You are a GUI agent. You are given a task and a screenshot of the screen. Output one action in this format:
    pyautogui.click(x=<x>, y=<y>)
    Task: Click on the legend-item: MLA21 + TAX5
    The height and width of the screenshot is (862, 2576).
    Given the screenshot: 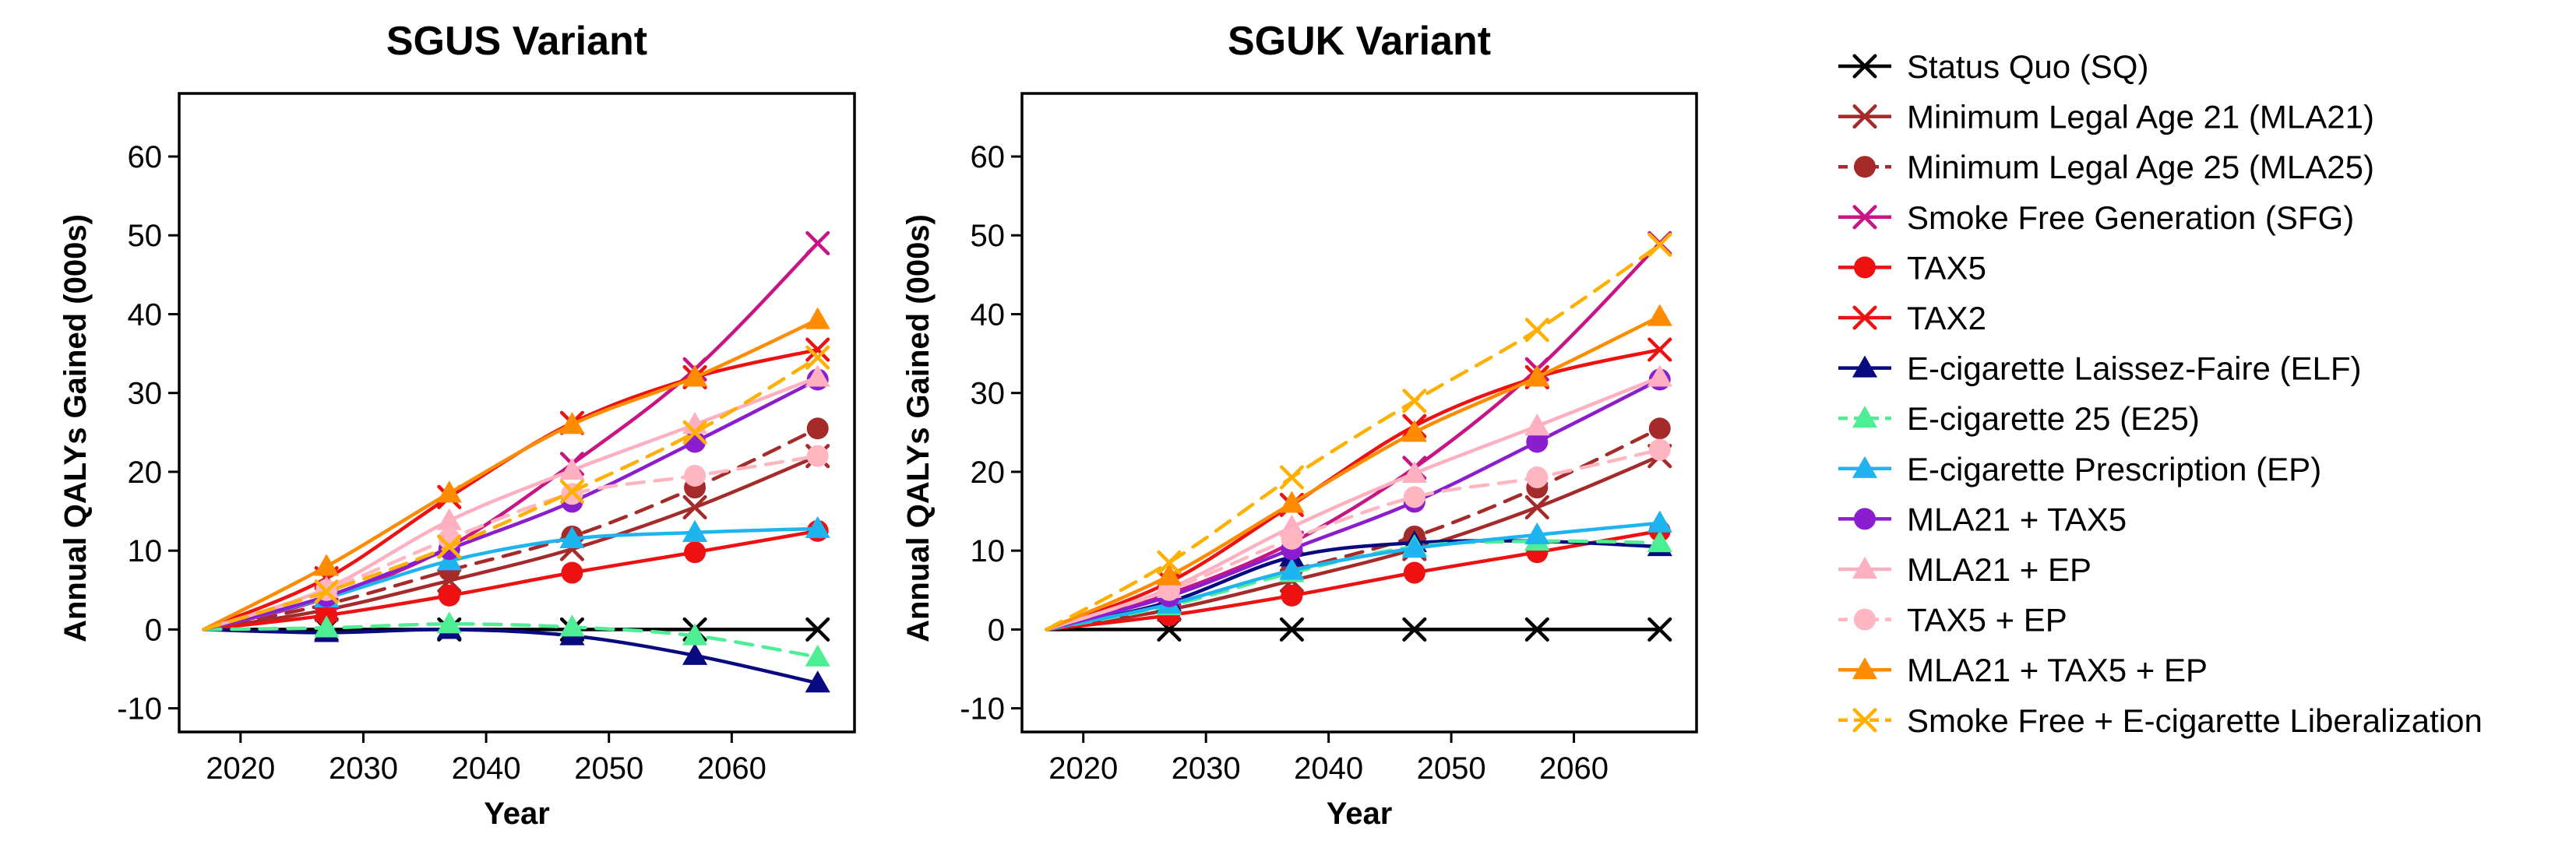 What is the action you would take?
    pyautogui.click(x=1983, y=519)
    